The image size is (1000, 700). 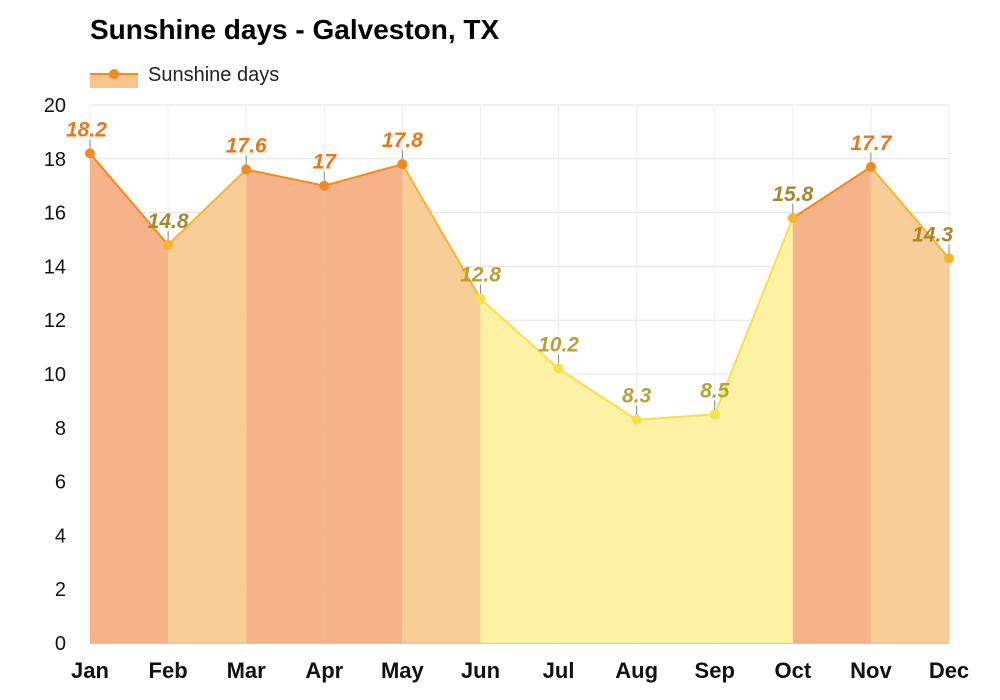 What do you see at coordinates (90, 670) in the screenshot?
I see `x-tick-label-Jan: Jan` at bounding box center [90, 670].